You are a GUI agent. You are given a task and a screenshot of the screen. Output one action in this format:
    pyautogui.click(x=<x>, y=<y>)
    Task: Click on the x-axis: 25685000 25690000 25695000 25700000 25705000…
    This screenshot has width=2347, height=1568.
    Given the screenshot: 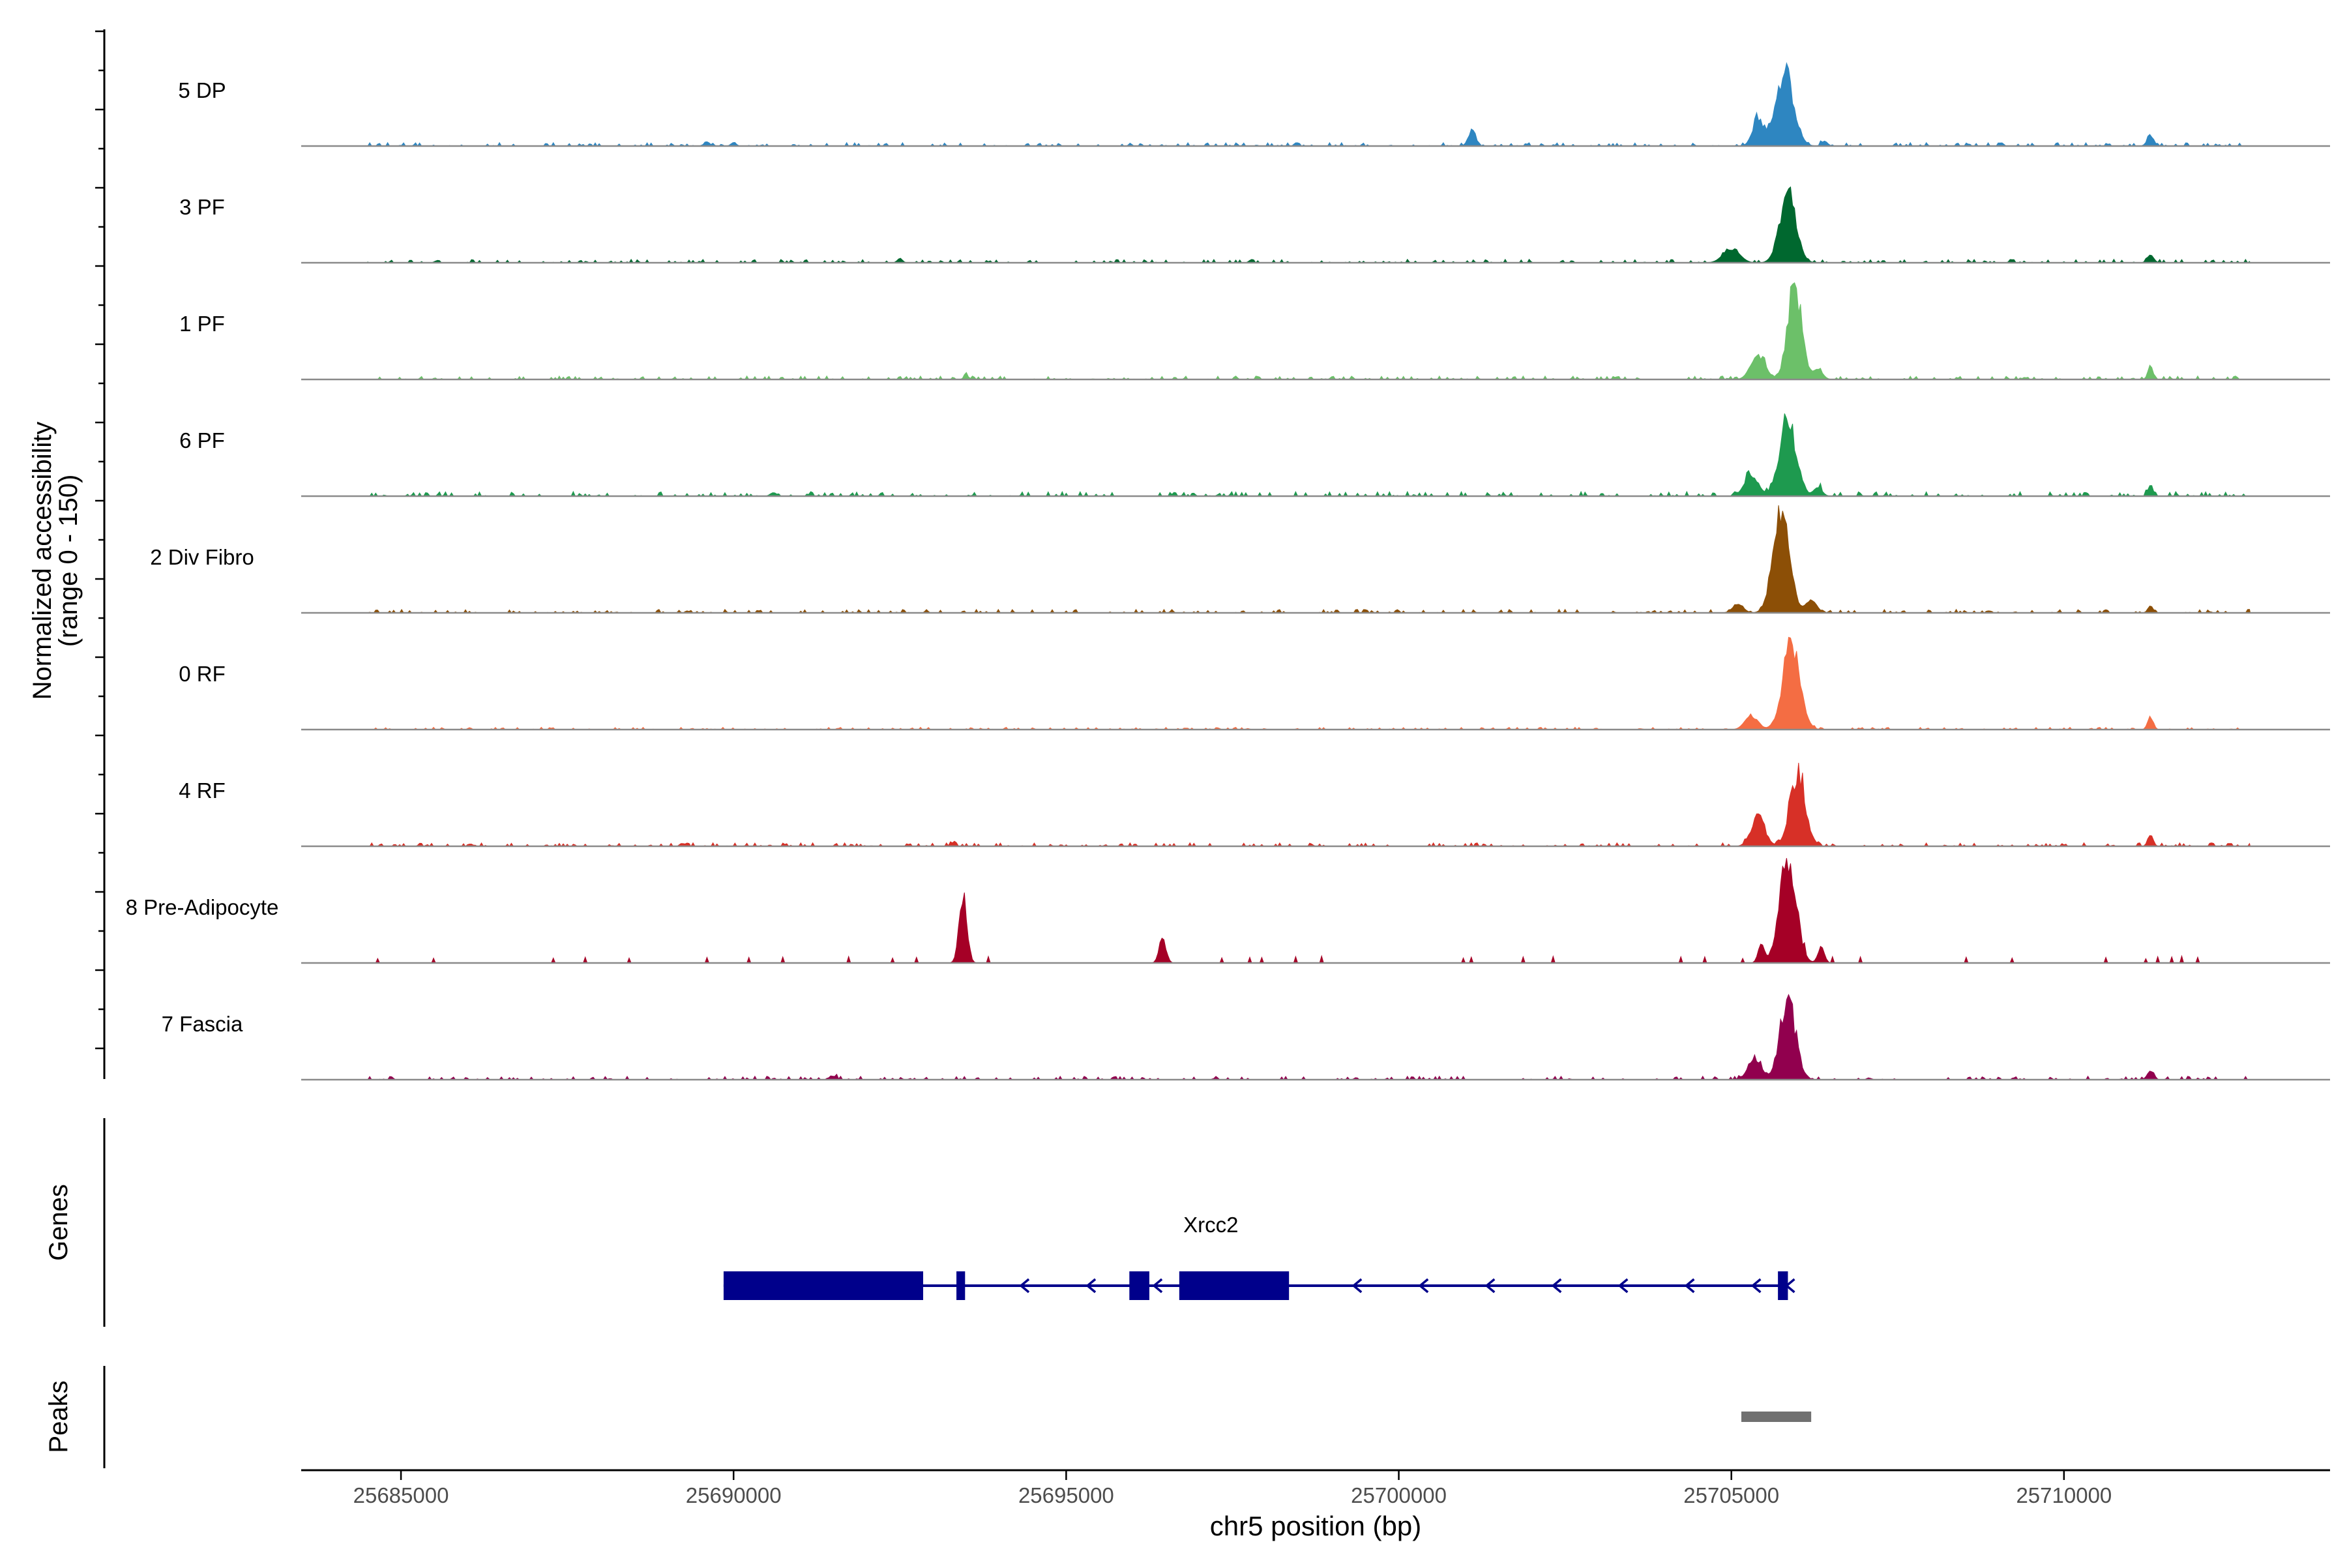 What is the action you would take?
    pyautogui.click(x=1315, y=1488)
    